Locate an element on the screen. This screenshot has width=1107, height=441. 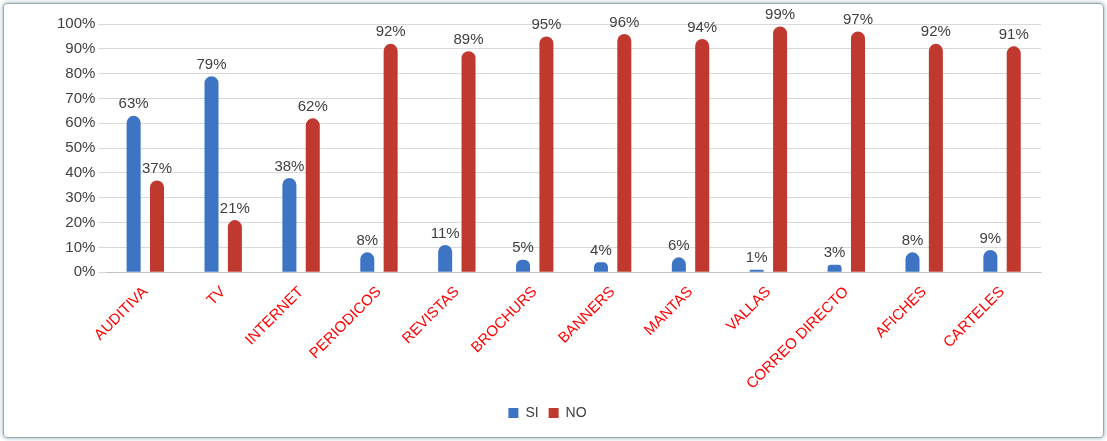
data-label: 37% is located at coordinates (157, 168).